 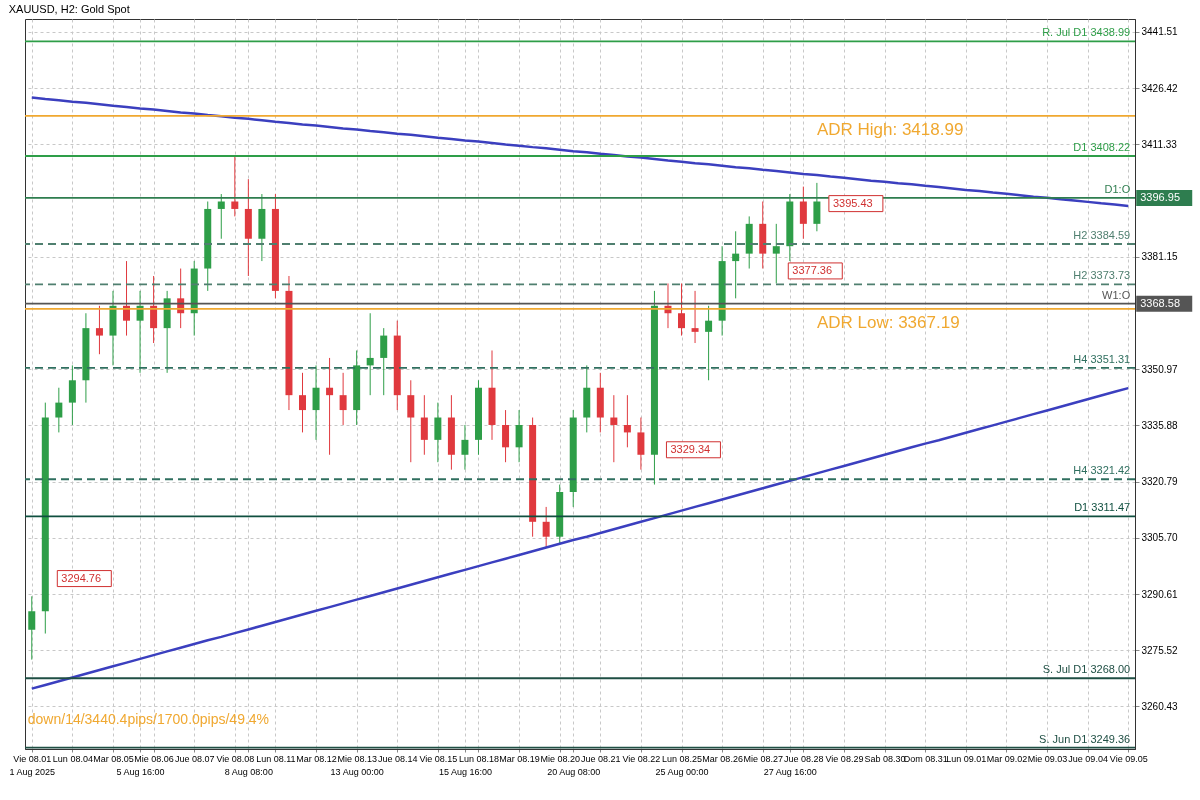 What do you see at coordinates (81, 577) in the screenshot?
I see `annotation: 3294.76` at bounding box center [81, 577].